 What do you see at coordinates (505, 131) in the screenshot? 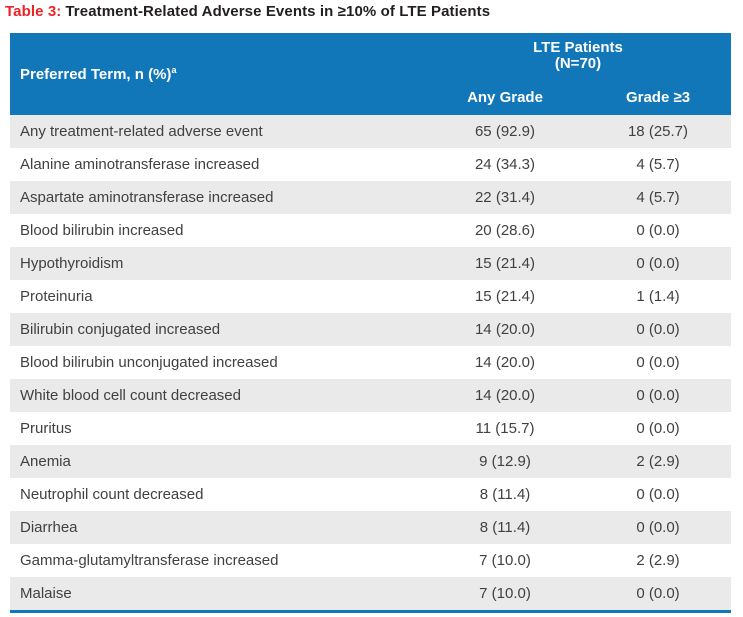
I see `any-grade-value: 65 (92.9)` at bounding box center [505, 131].